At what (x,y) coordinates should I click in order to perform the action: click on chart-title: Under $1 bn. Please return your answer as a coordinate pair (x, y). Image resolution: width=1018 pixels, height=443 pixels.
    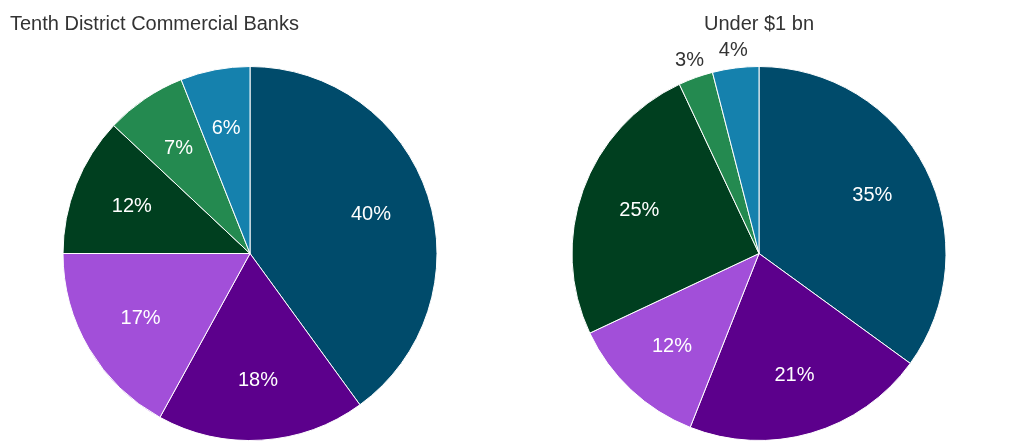
    Looking at the image, I should click on (759, 22).